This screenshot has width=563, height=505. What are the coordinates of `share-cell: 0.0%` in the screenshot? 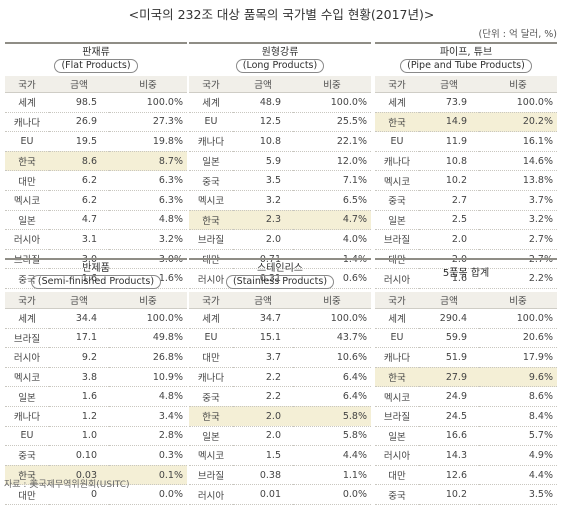 It's located at (332, 494).